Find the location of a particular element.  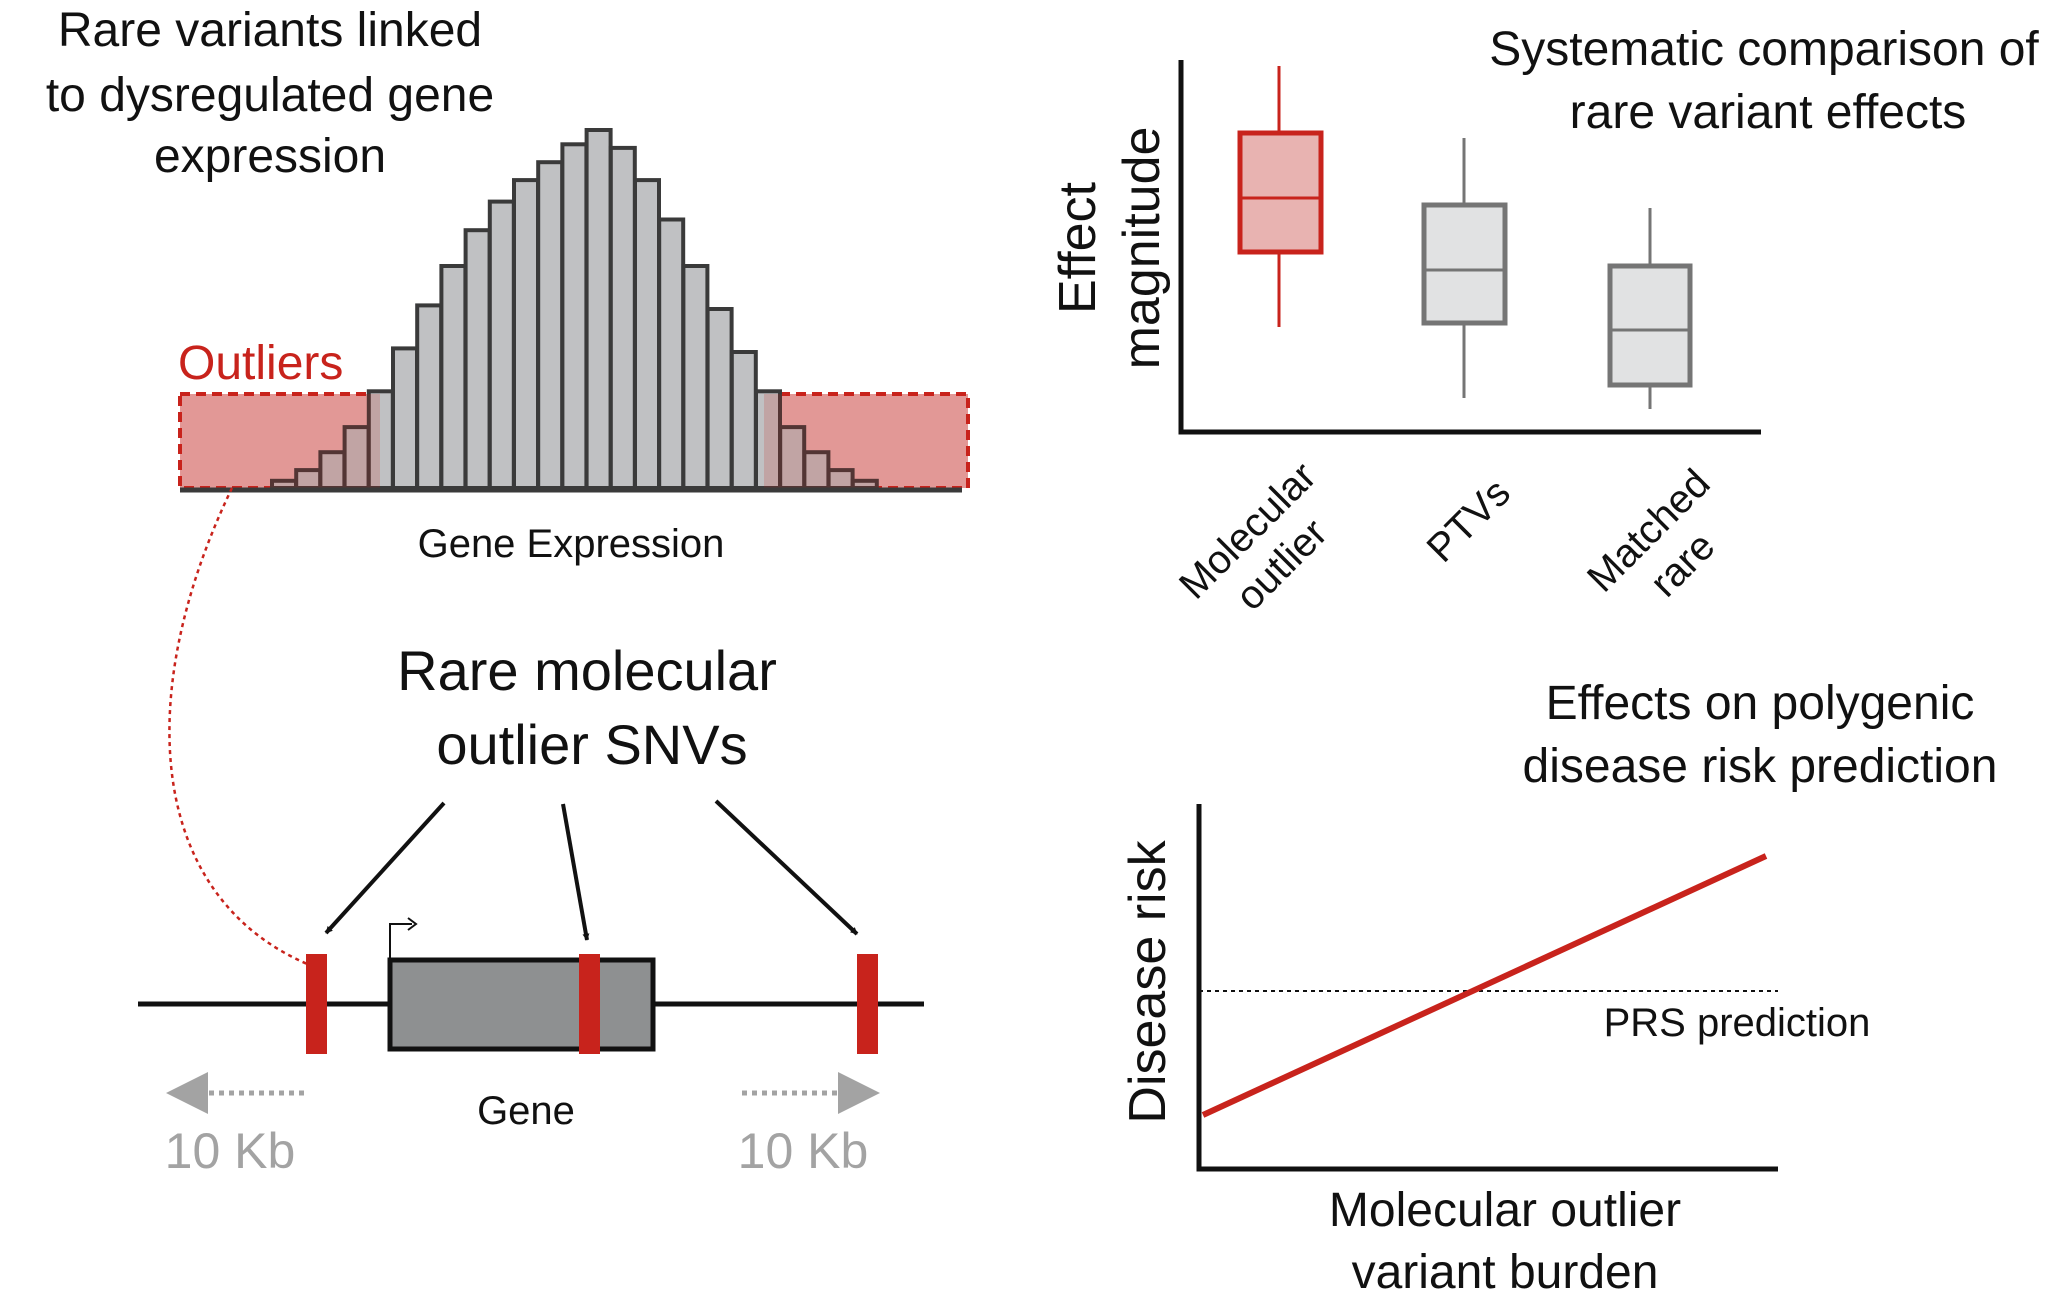

pointer-arrow-middle is located at coordinates (575, 872).